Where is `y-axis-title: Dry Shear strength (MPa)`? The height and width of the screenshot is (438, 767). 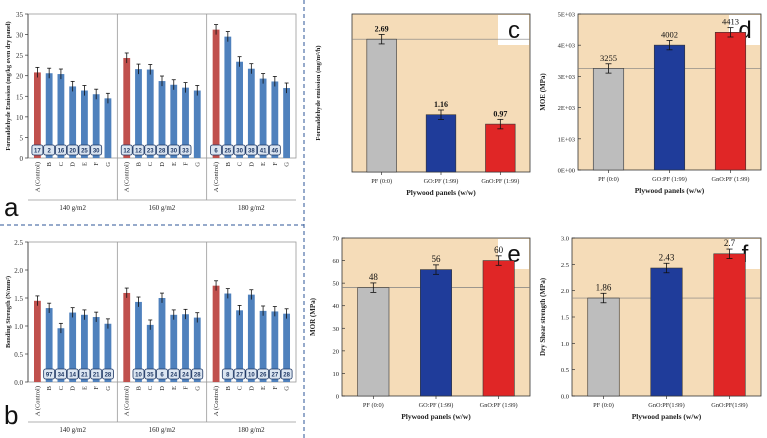
y-axis-title: Dry Shear strength (MPa) is located at coordinates (543, 316).